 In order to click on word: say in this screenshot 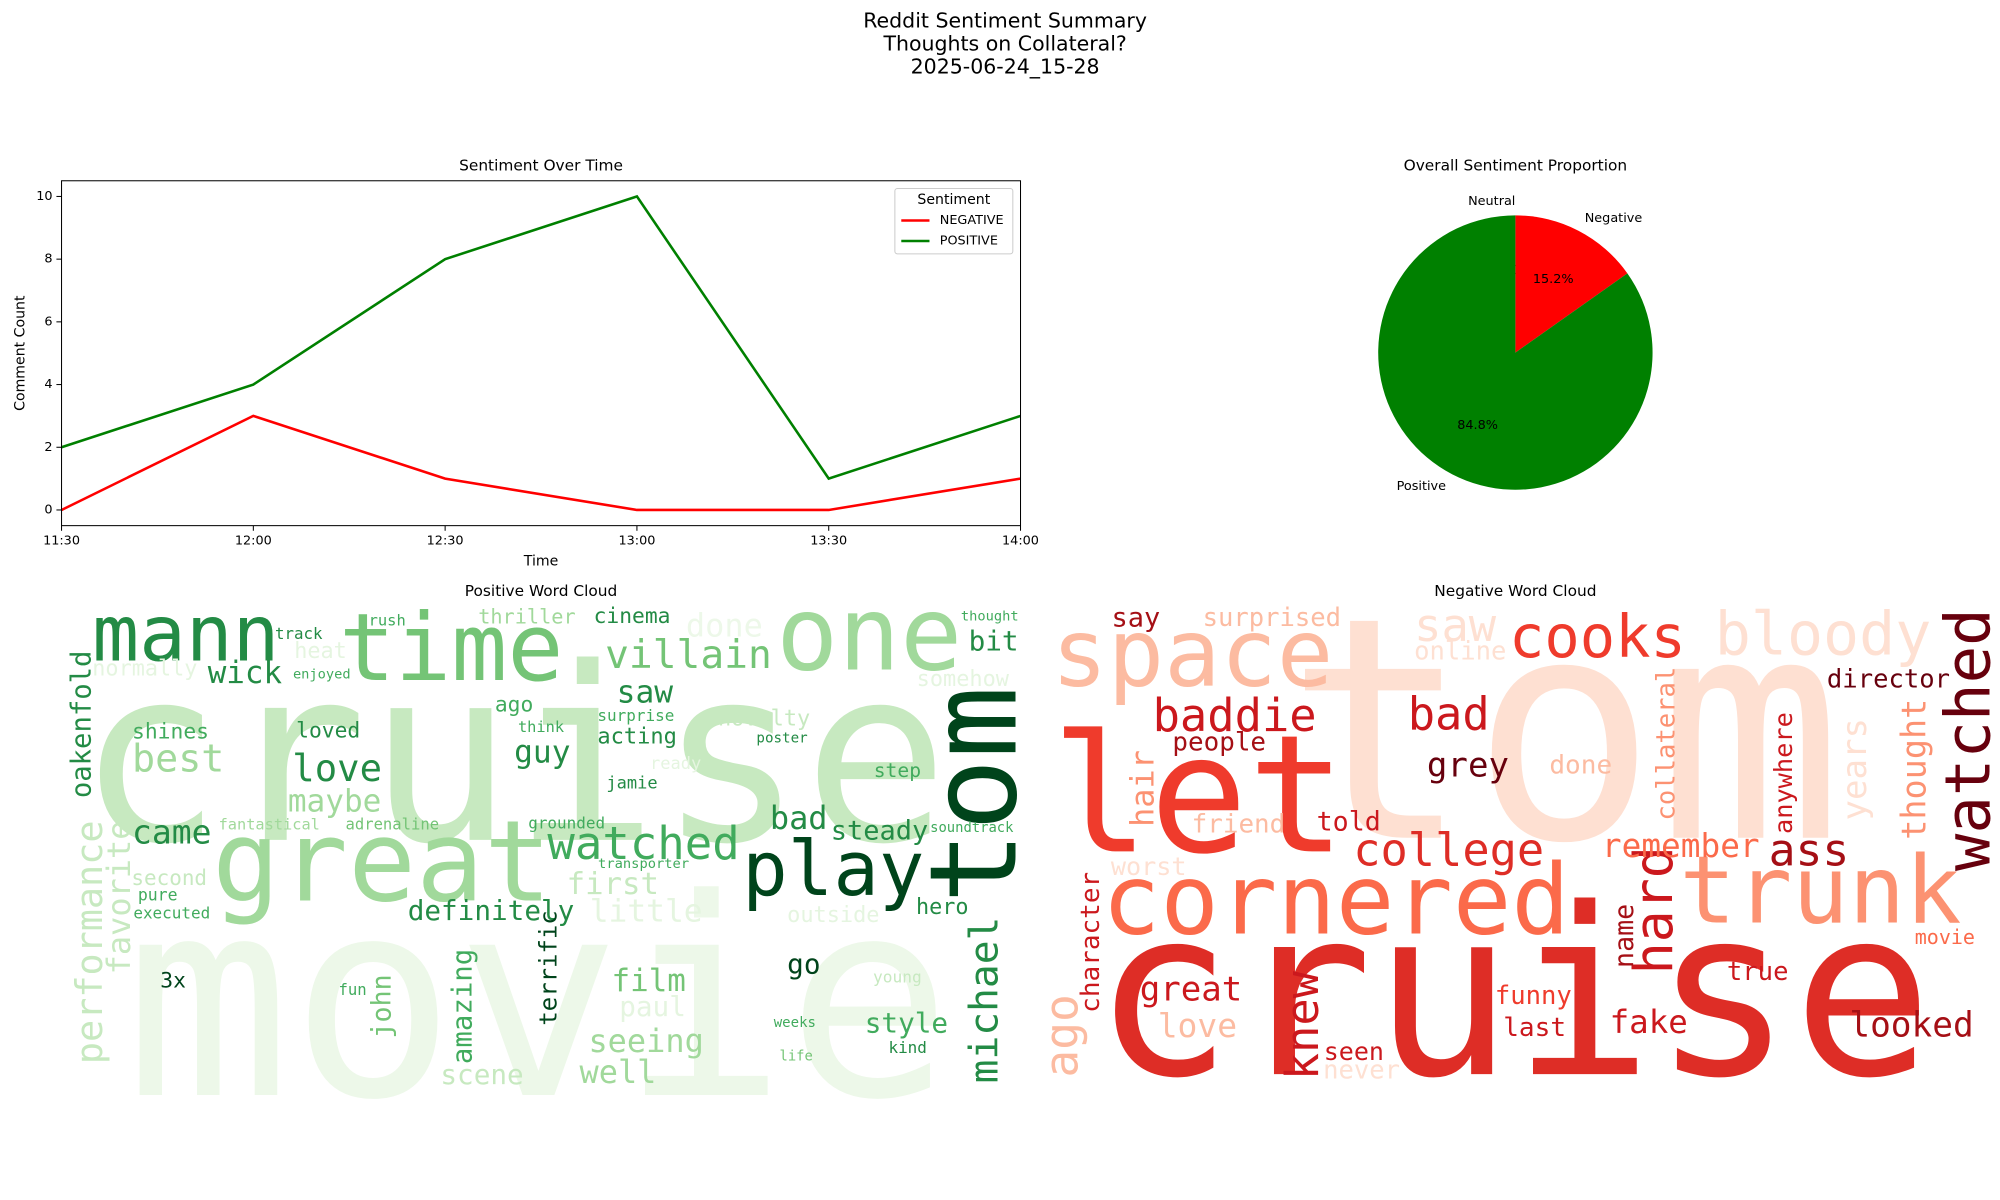, I will do `click(1136, 617)`.